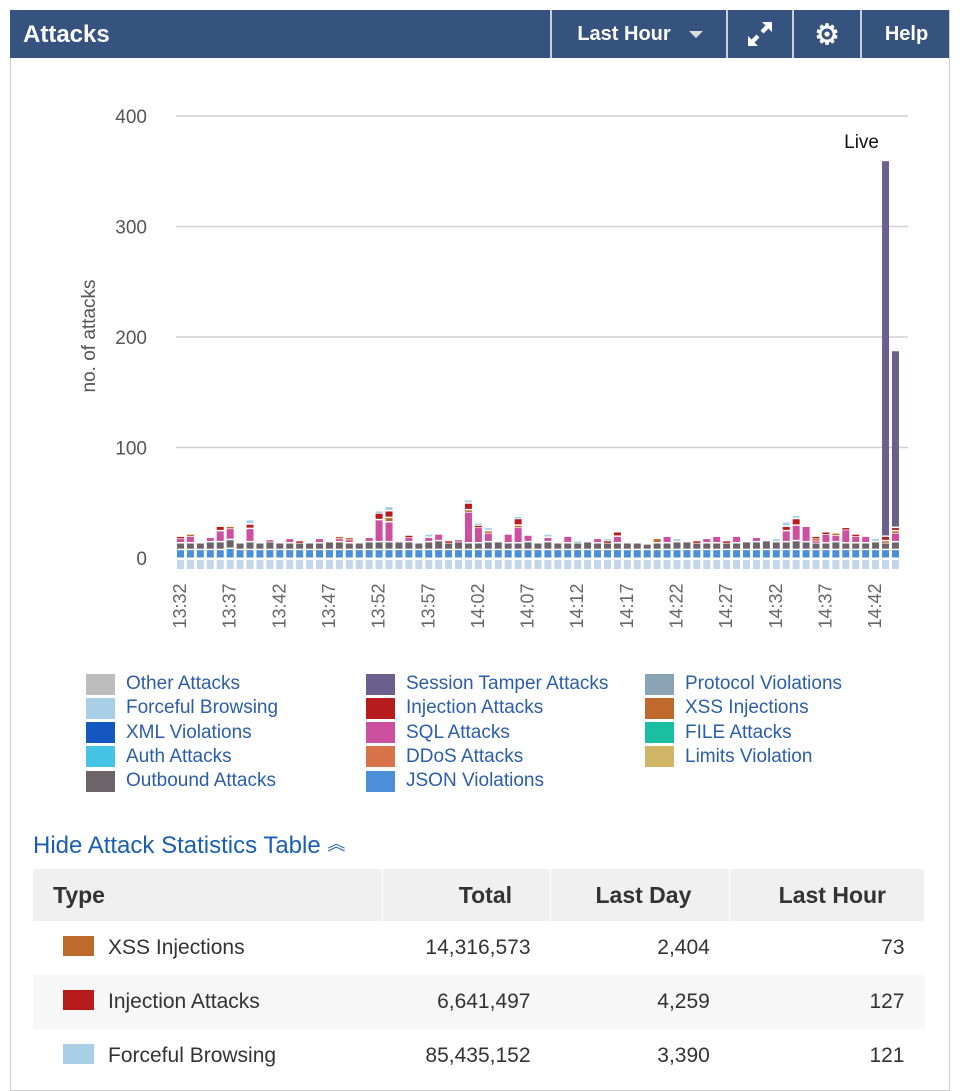  What do you see at coordinates (159, 757) in the screenshot?
I see `legend-item: Auth Attacks` at bounding box center [159, 757].